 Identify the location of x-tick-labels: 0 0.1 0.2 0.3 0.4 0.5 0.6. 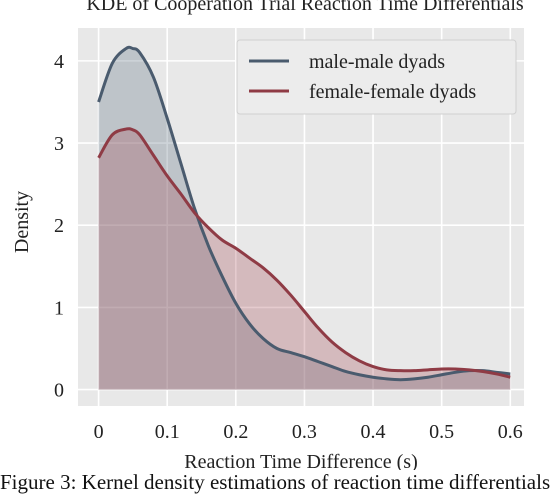
(308, 432).